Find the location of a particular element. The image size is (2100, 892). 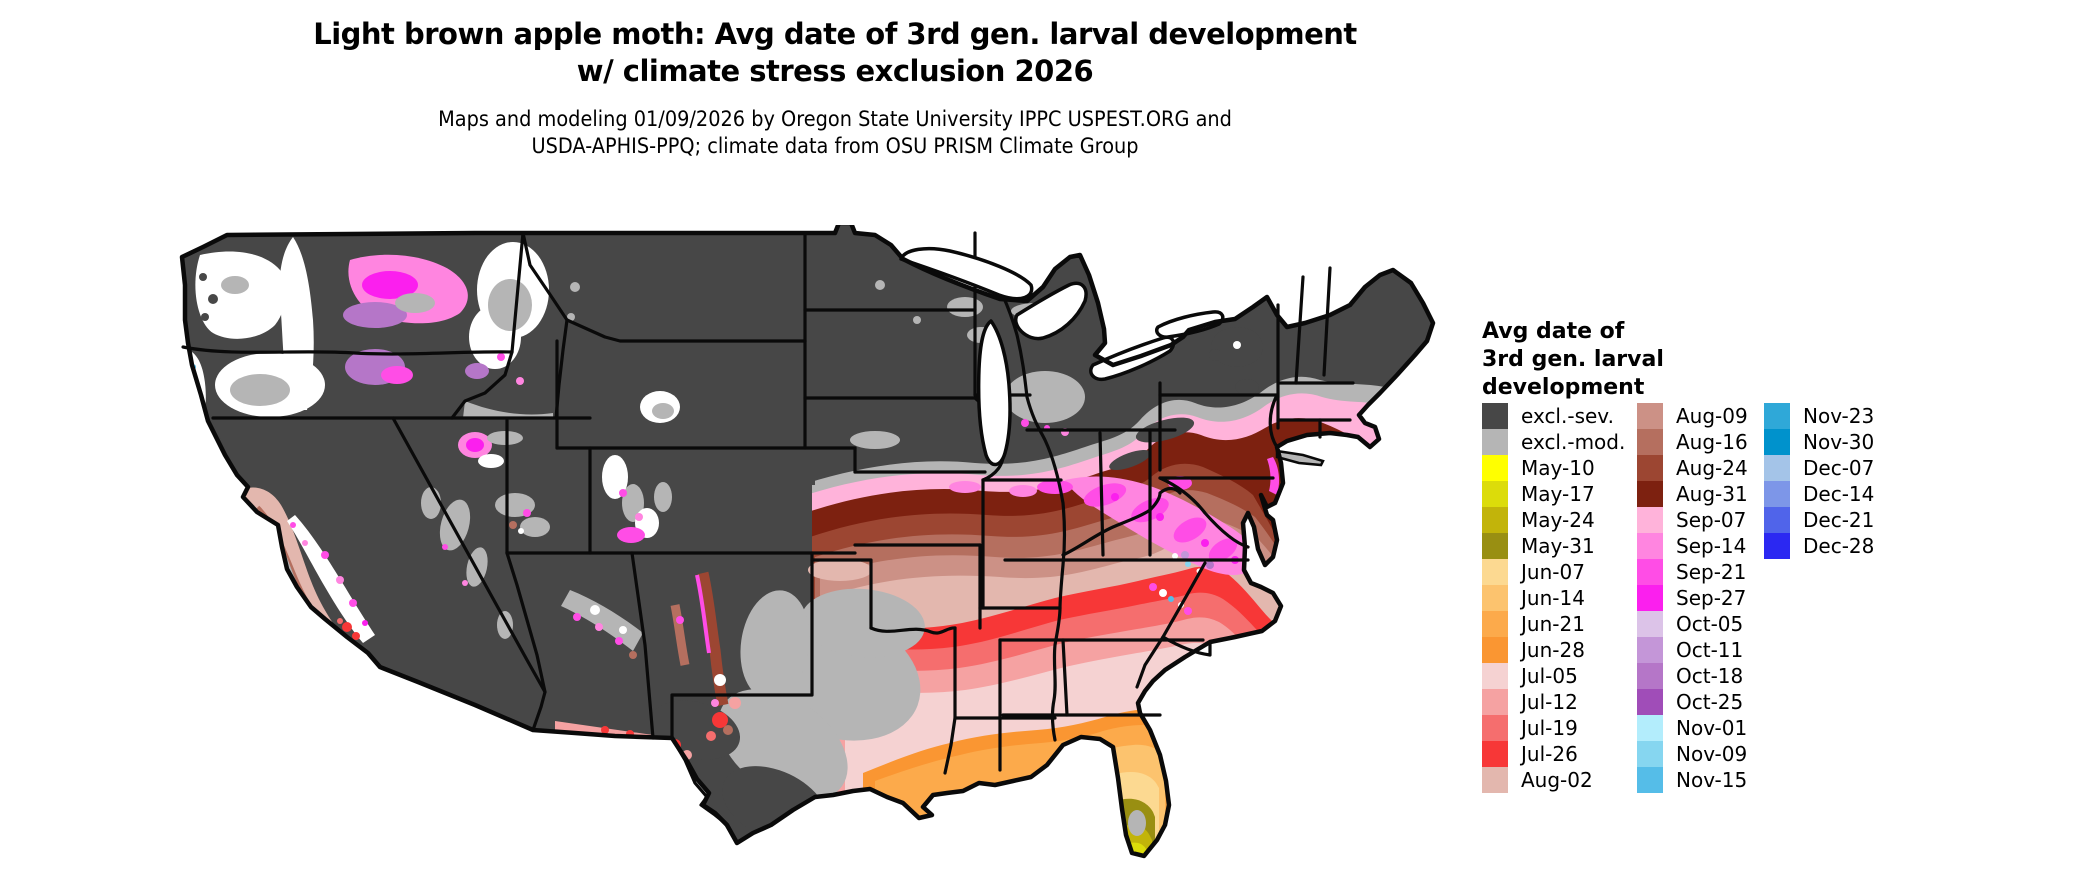

legend-row: Oct-18 is located at coordinates (1692, 676).